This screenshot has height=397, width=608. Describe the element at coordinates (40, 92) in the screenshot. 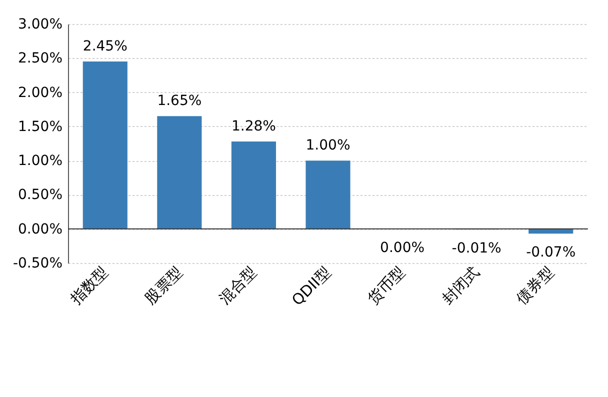

I see `y-tick-label: 2.00%` at that location.